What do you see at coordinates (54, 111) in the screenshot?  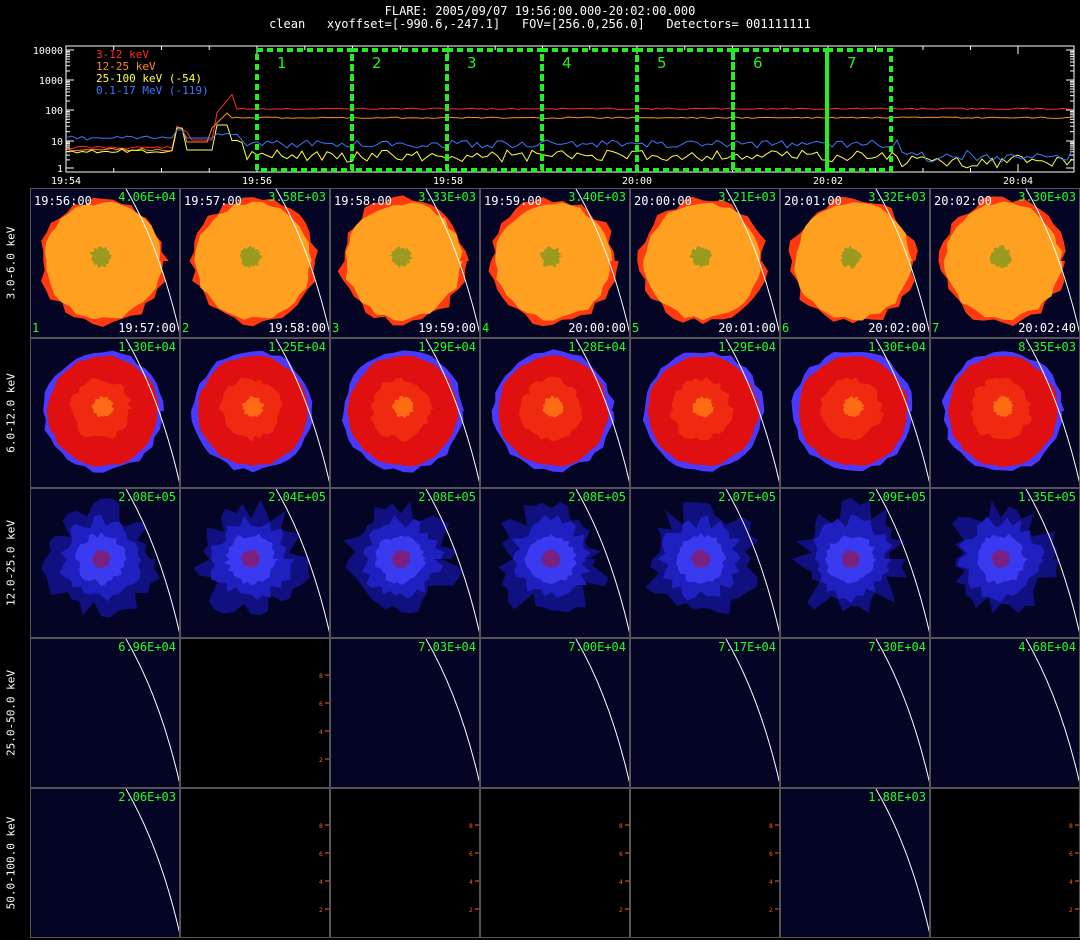 I see `y-tick-label: 100` at bounding box center [54, 111].